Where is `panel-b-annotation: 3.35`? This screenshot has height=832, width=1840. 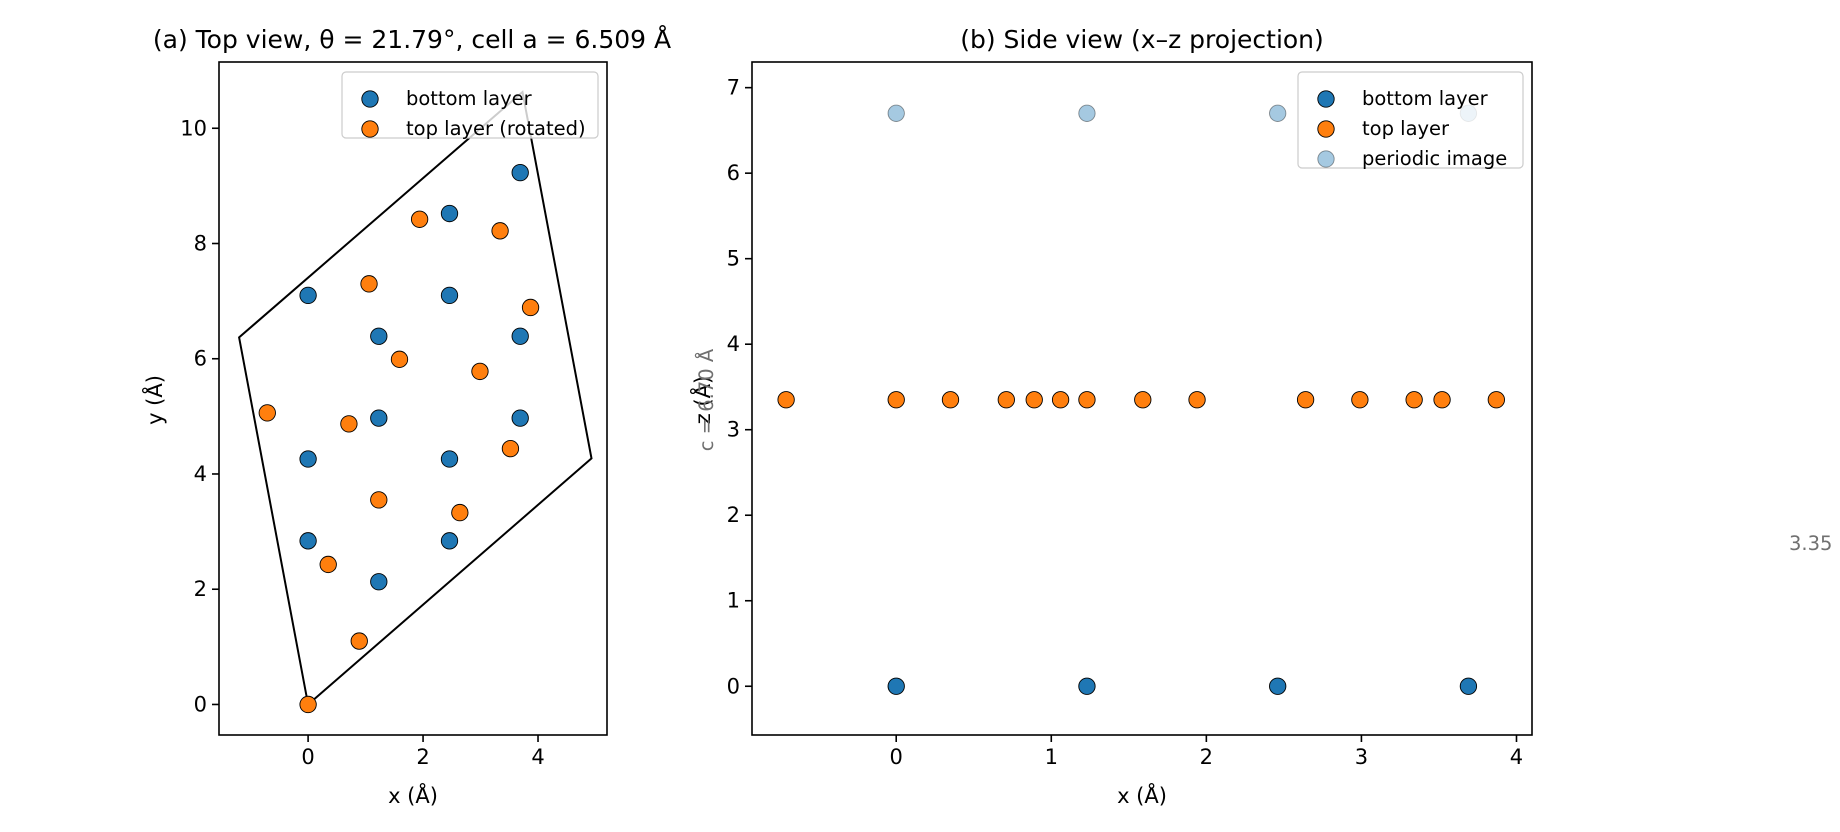
panel-b-annotation: 3.35 is located at coordinates (1810, 543).